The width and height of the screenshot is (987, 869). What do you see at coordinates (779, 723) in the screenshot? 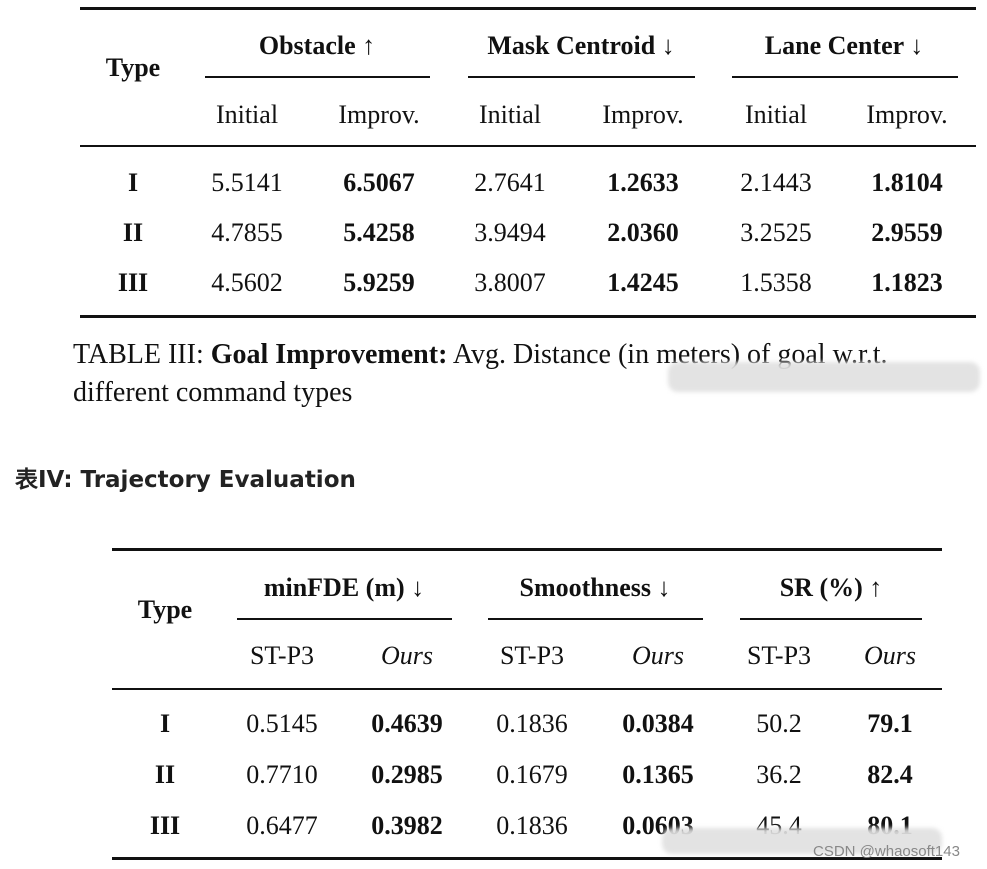
I see `cell: 50.2` at bounding box center [779, 723].